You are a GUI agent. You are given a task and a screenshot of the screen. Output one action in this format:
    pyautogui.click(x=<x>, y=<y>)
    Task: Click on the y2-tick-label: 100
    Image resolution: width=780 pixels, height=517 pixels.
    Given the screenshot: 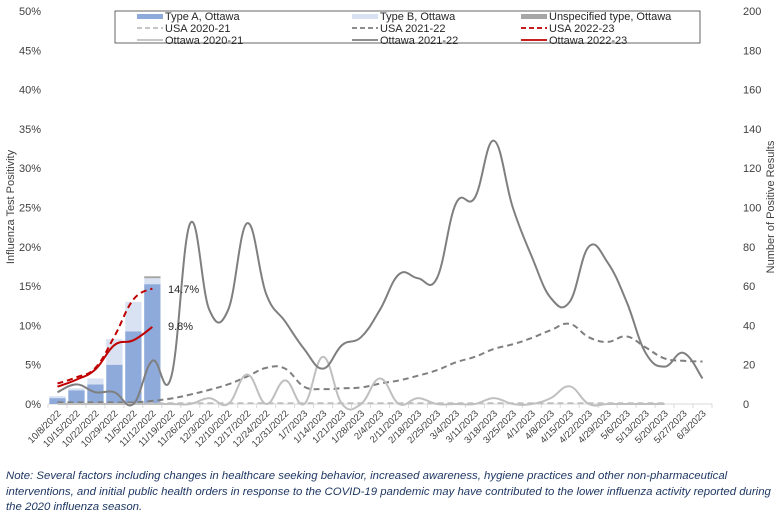 What is the action you would take?
    pyautogui.click(x=752, y=209)
    